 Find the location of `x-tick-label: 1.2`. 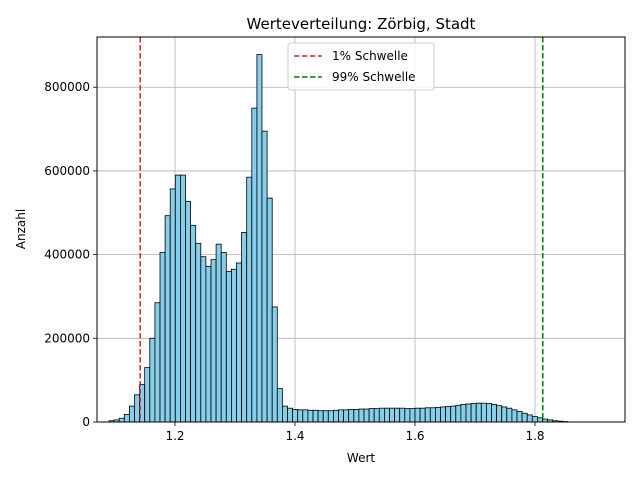

x-tick-label: 1.2 is located at coordinates (174, 436).